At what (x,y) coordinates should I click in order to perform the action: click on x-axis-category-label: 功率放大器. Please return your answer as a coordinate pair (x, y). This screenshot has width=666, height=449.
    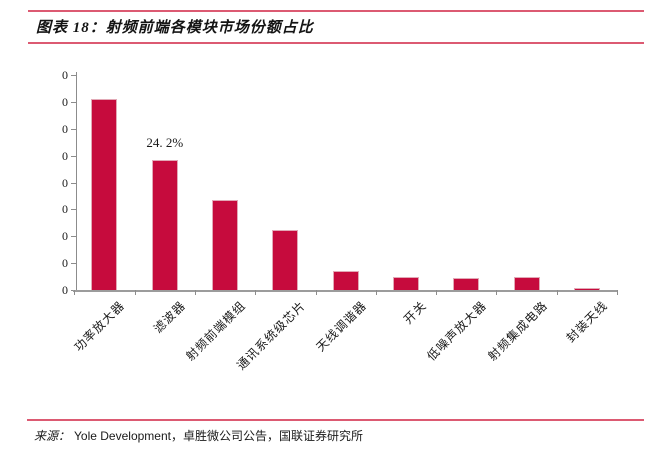
    Looking at the image, I should click on (99, 326).